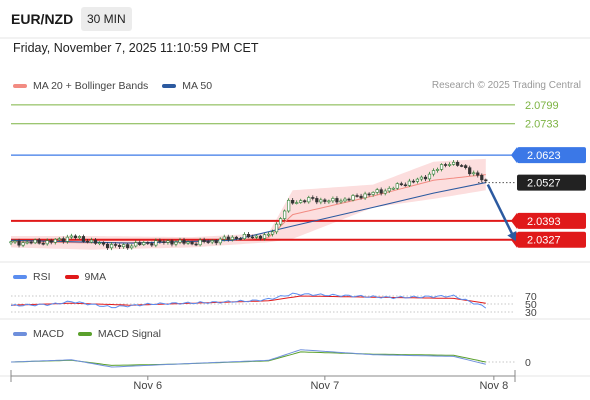 The image size is (590, 400). I want to click on level-2-0327-tag-arrow, so click(514, 239).